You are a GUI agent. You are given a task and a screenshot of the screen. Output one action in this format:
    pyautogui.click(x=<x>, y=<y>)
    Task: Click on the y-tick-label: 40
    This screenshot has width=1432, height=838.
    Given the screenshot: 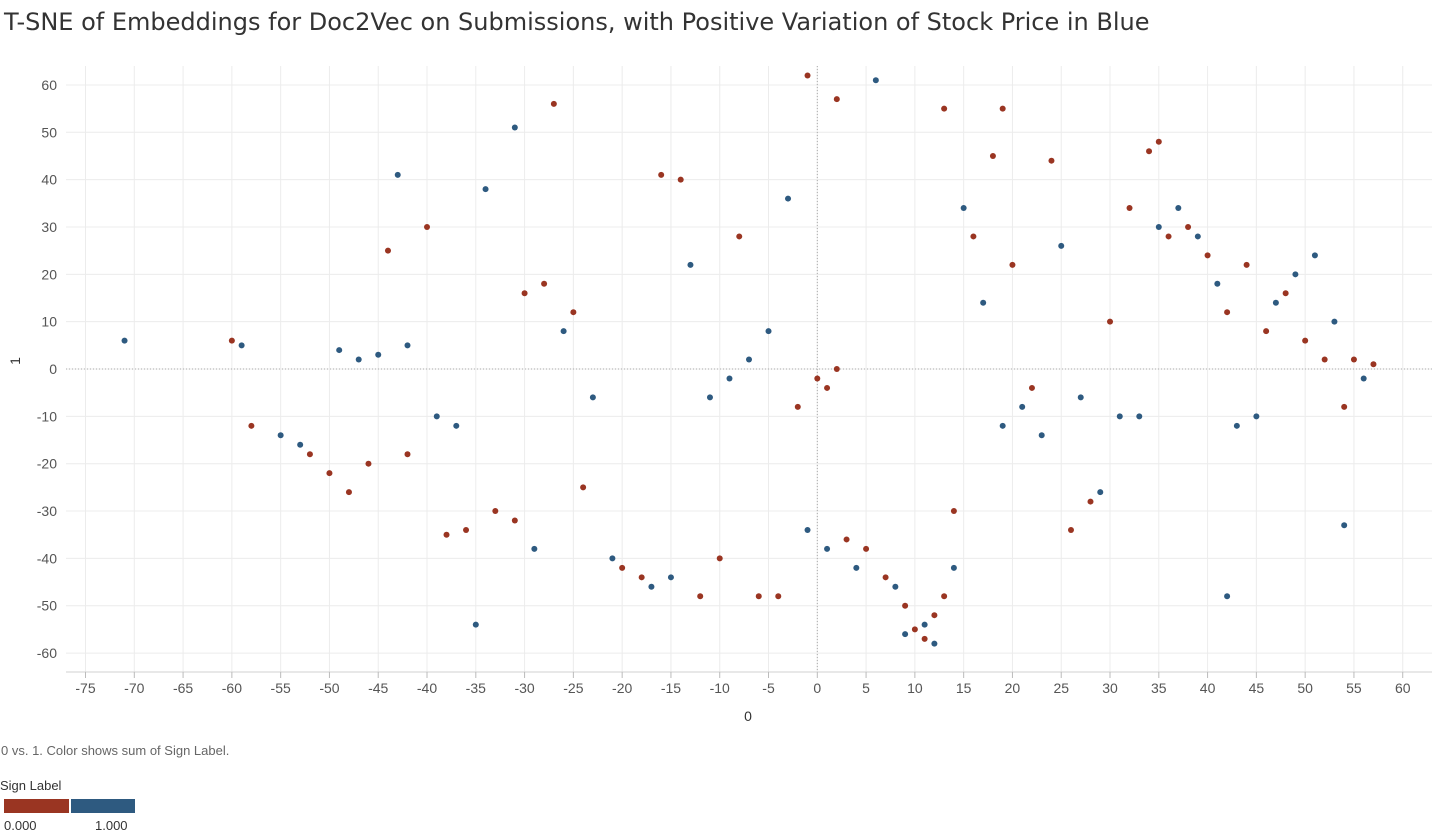 What is the action you would take?
    pyautogui.click(x=49, y=180)
    